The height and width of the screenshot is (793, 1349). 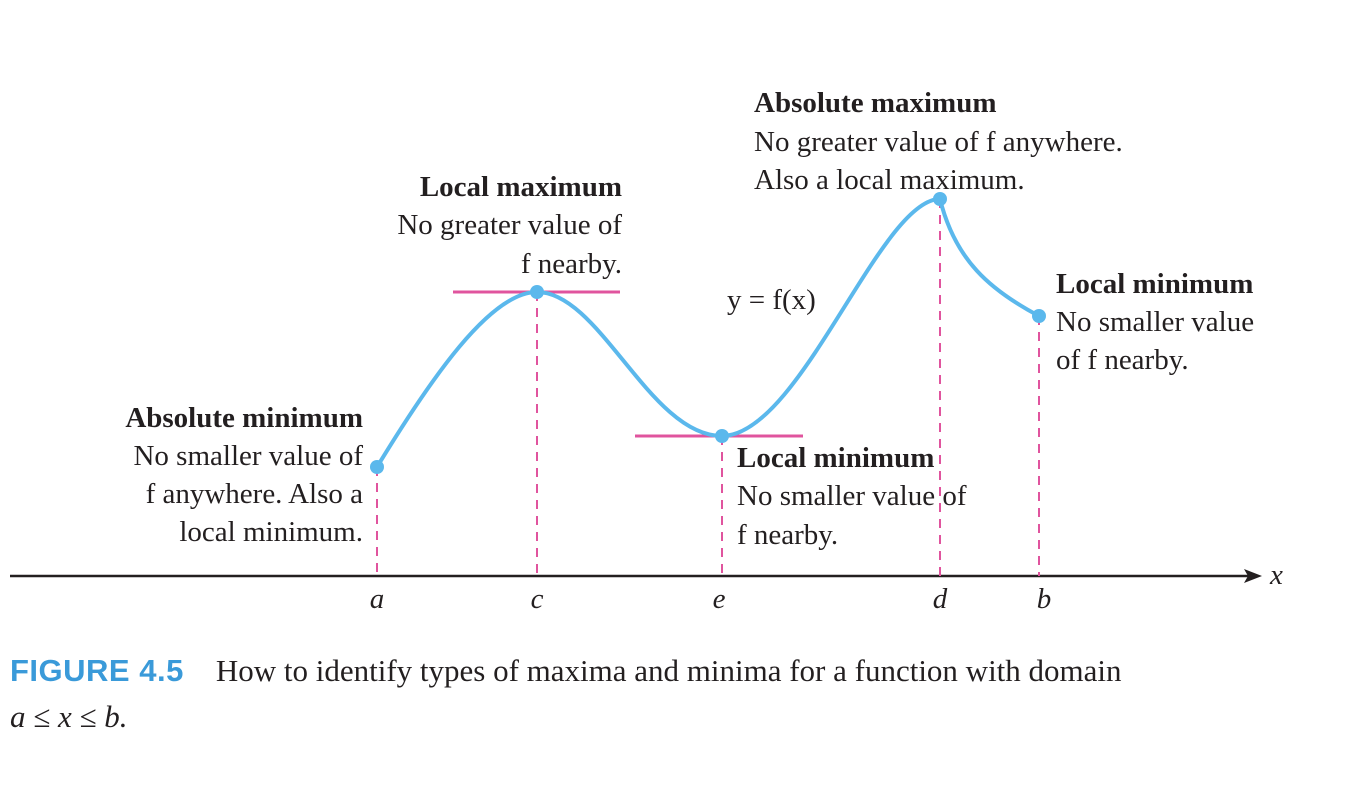 I want to click on annotation-title: Absolute minimum, so click(x=244, y=418).